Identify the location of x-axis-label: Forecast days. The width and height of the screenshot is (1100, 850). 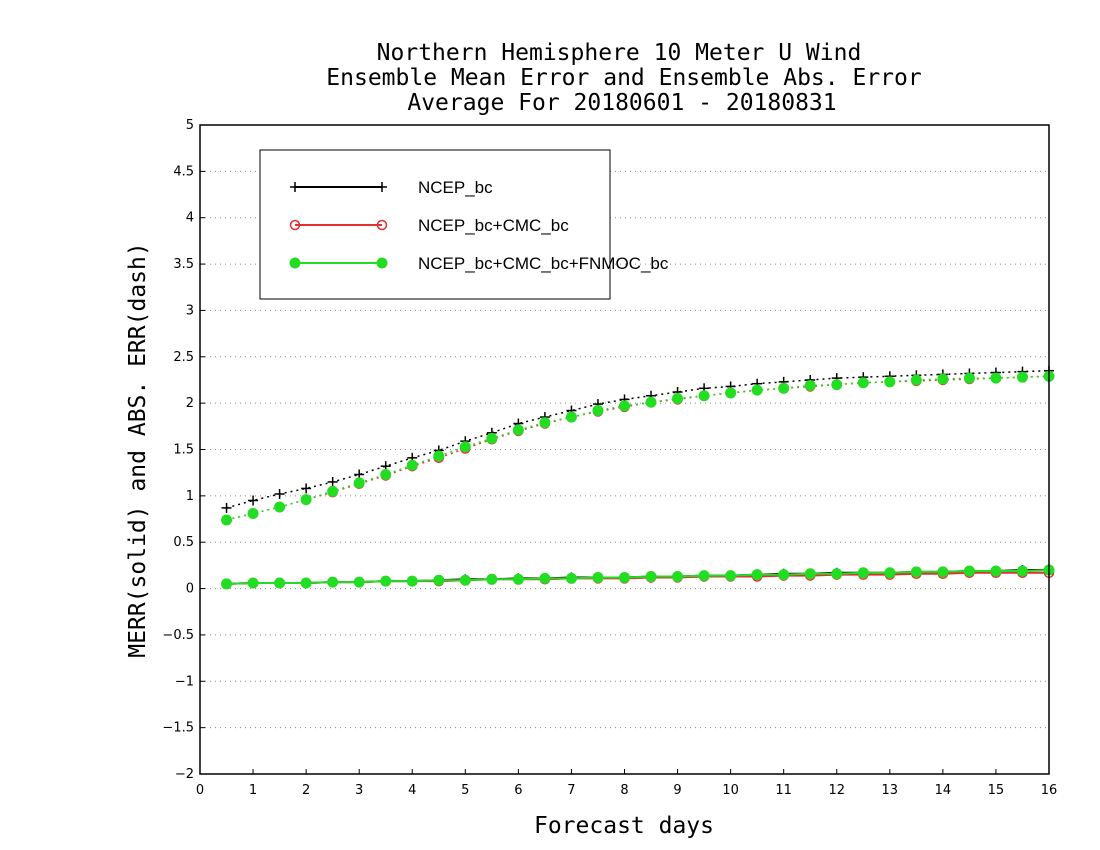
(624, 826).